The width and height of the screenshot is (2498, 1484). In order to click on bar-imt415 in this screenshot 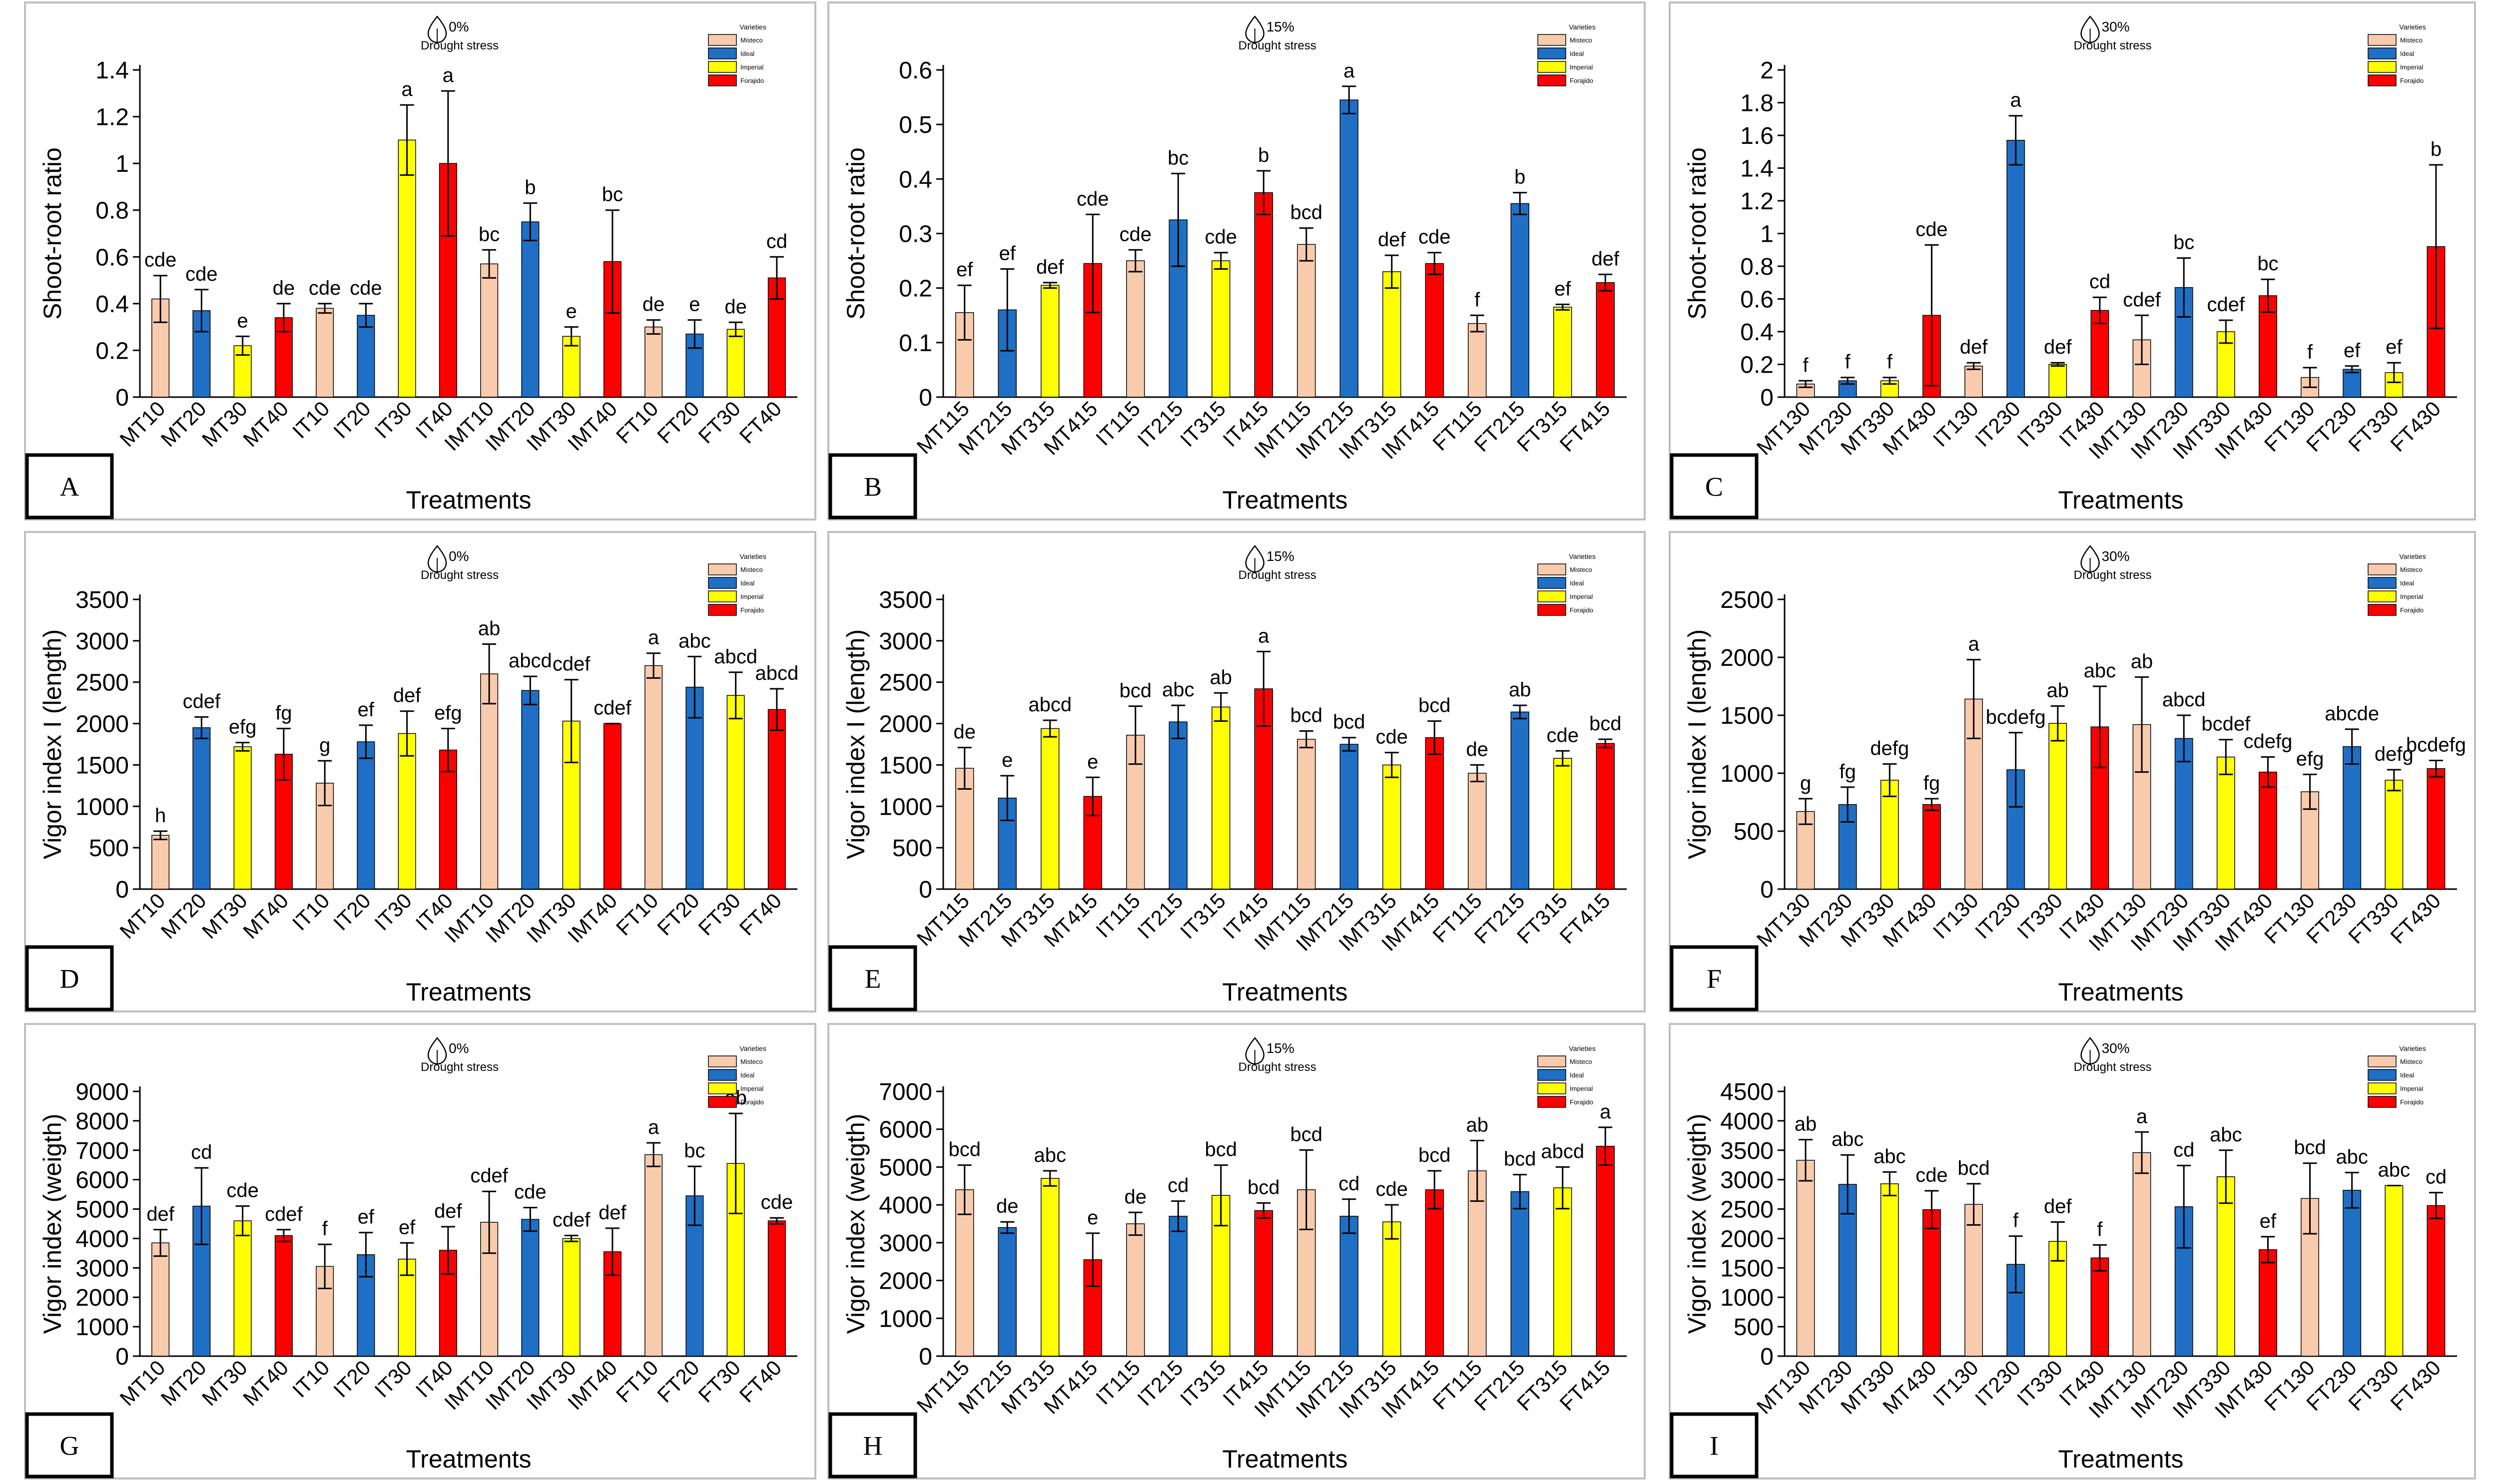, I will do `click(1434, 1273)`.